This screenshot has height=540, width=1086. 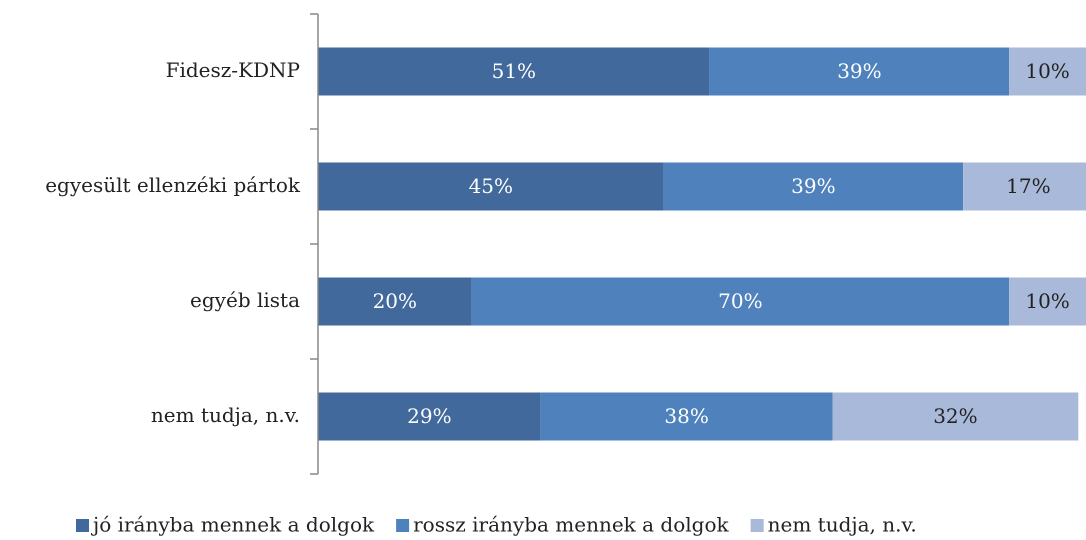 I want to click on data-label: 38%, so click(x=686, y=416).